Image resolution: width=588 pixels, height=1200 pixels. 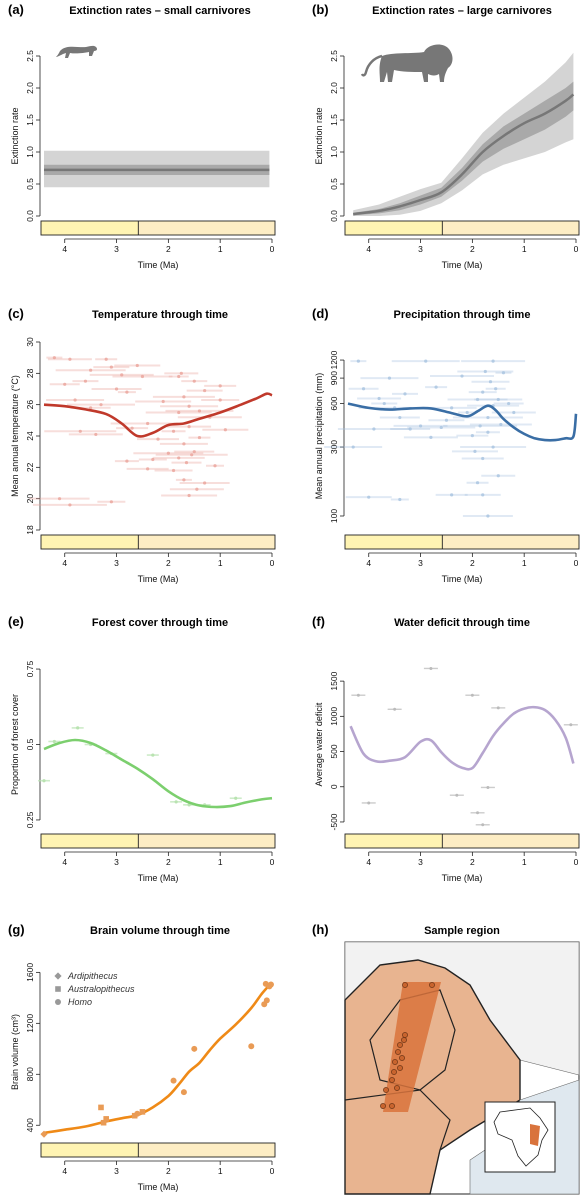 What do you see at coordinates (220, 563) in the screenshot?
I see `x-tick-label-c: 1` at bounding box center [220, 563].